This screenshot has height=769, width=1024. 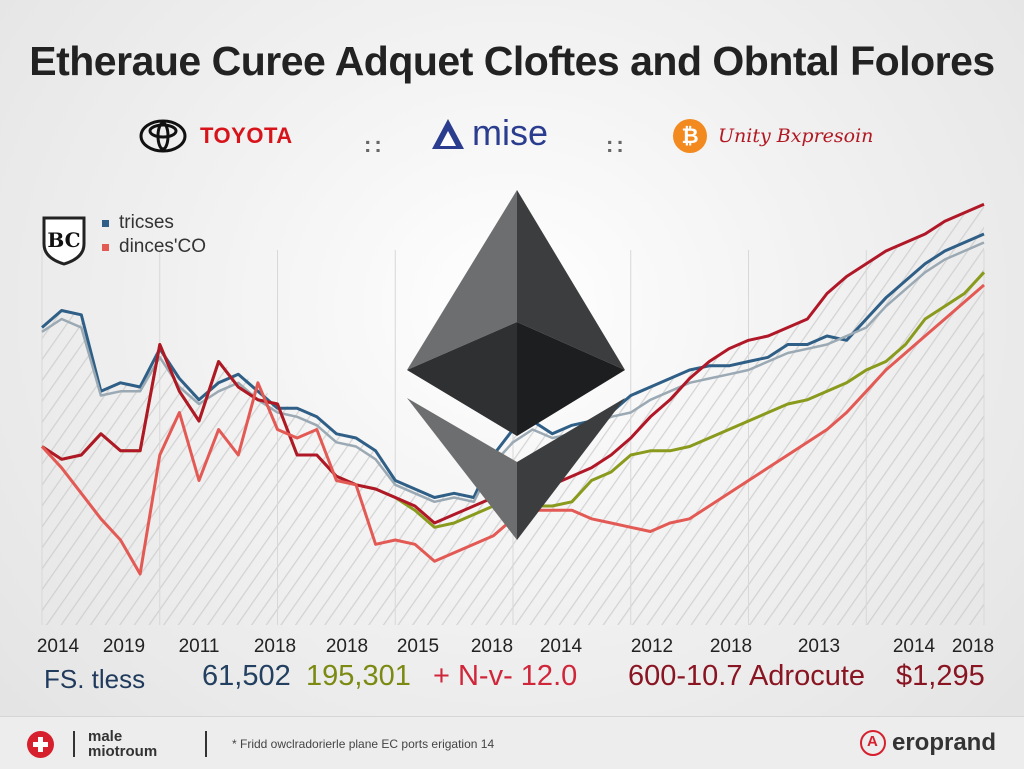 I want to click on legend-item: dinces'CO, so click(x=154, y=247).